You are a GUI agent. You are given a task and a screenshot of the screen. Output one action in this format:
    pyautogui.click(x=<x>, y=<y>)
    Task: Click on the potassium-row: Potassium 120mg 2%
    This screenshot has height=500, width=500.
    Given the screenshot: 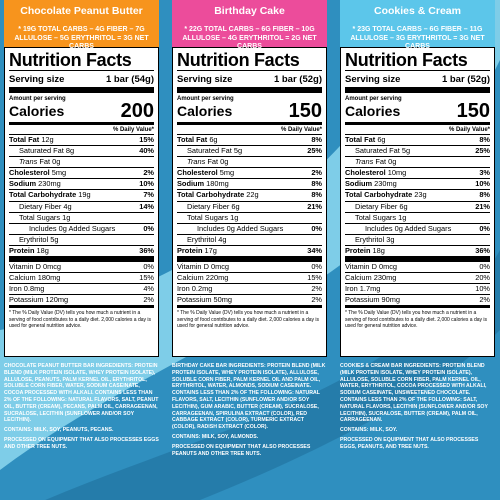 What is the action you would take?
    pyautogui.click(x=81, y=299)
    